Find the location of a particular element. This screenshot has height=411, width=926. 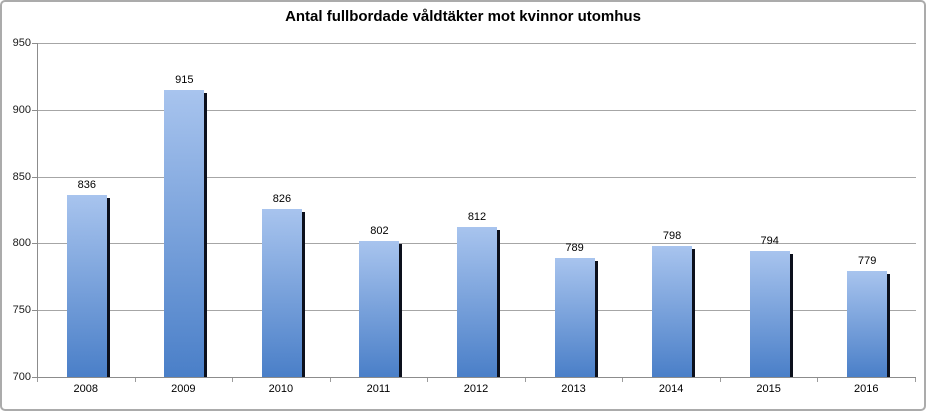

bar-value-label: 836 is located at coordinates (86, 185).